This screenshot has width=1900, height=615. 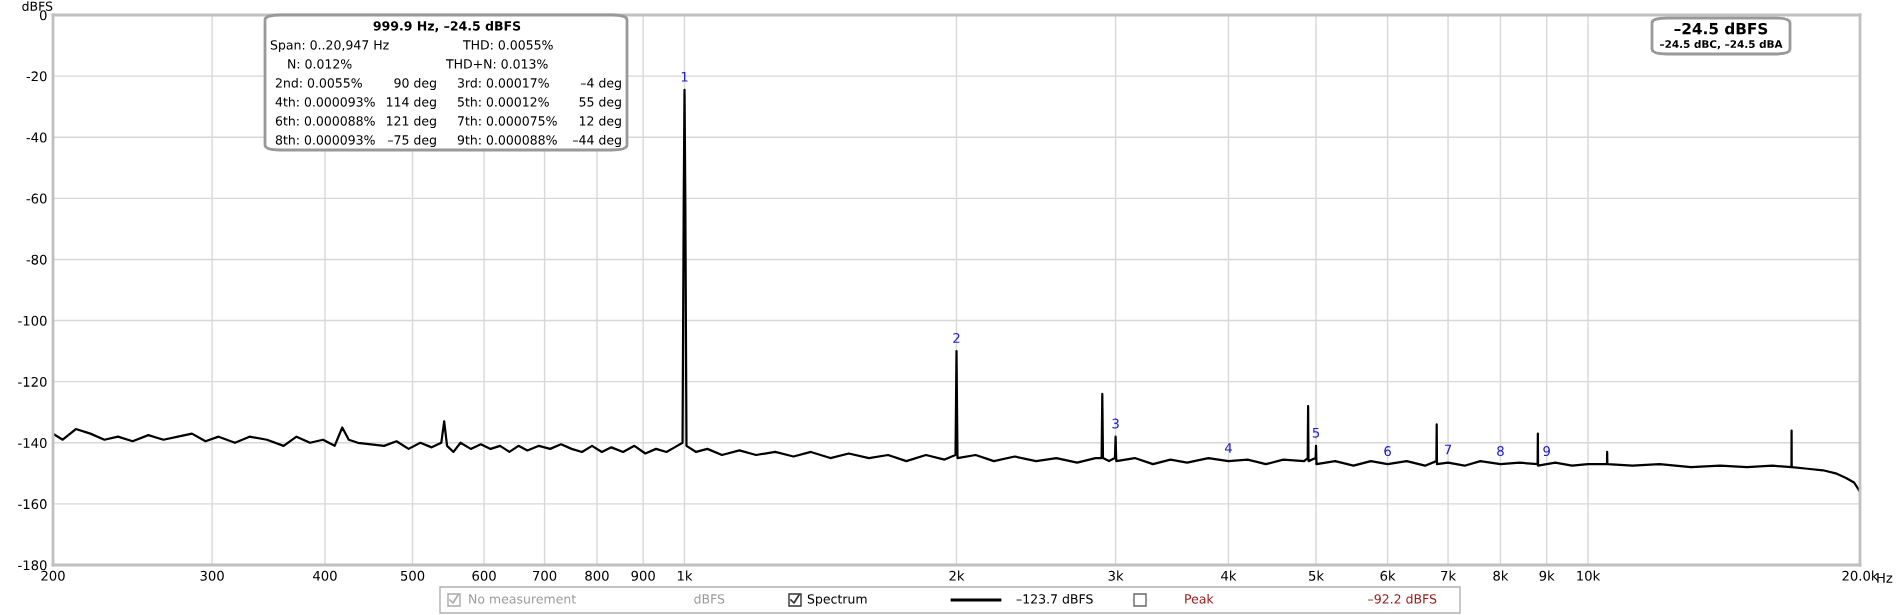 I want to click on text: Spectrum, so click(x=837, y=600).